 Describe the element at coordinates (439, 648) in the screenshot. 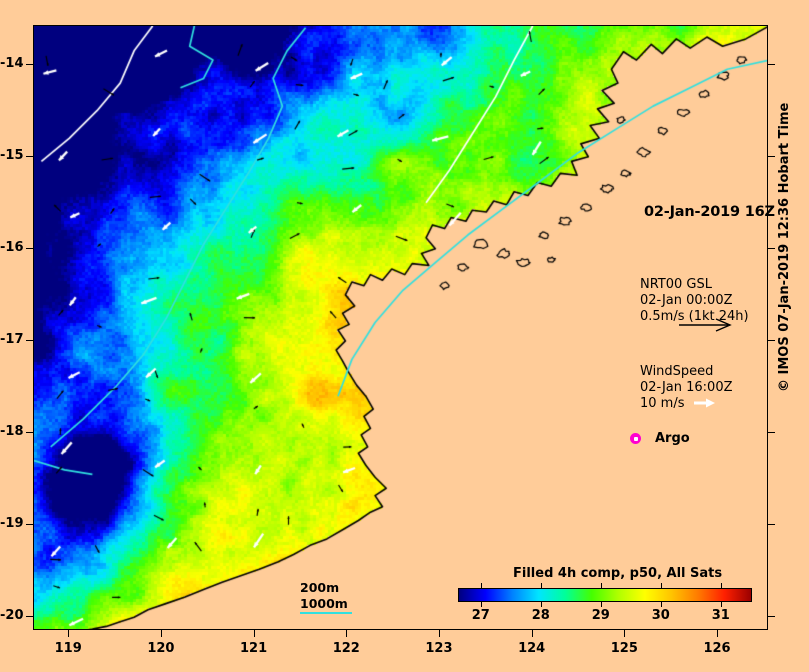

I see `x-tick-label: 123` at that location.